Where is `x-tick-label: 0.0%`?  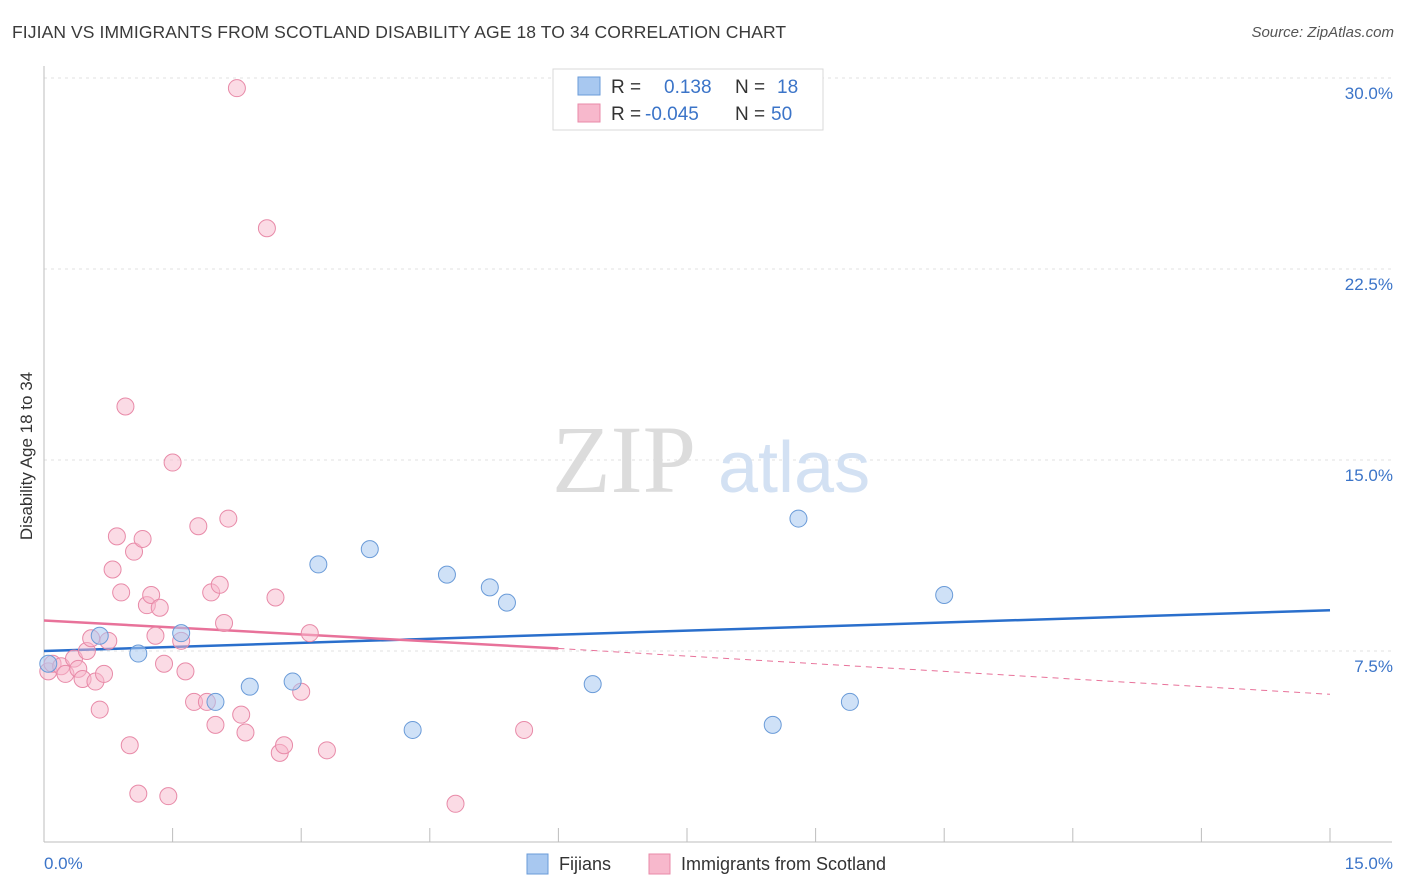
x-tick-label: 0.0% is located at coordinates (63, 863).